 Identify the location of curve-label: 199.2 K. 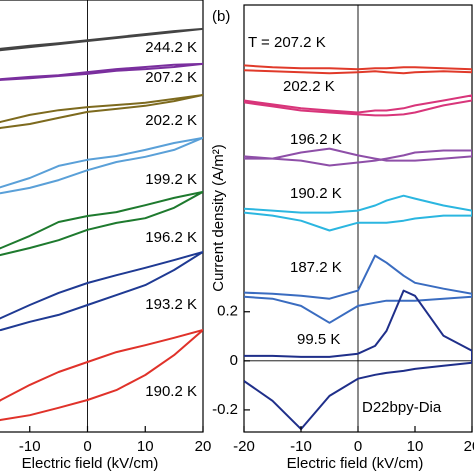
(171, 179).